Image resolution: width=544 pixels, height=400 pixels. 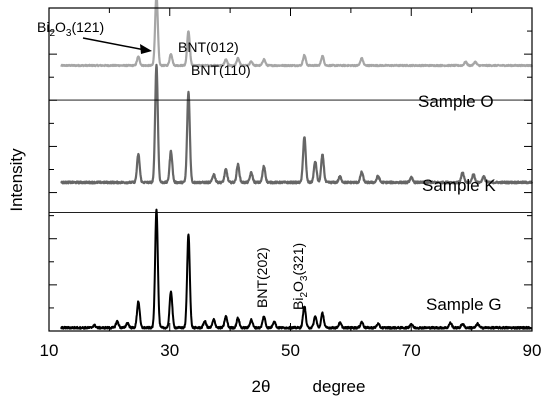 What do you see at coordinates (43, 27) in the screenshot?
I see `annotation-bi2o3-121-text: Bi` at bounding box center [43, 27].